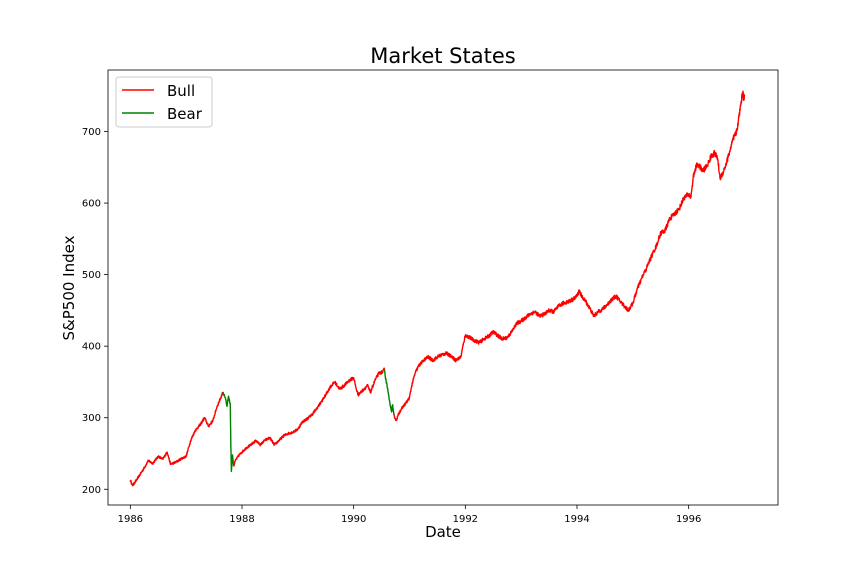  What do you see at coordinates (185, 114) in the screenshot?
I see `legend-label-bear: Bear` at bounding box center [185, 114].